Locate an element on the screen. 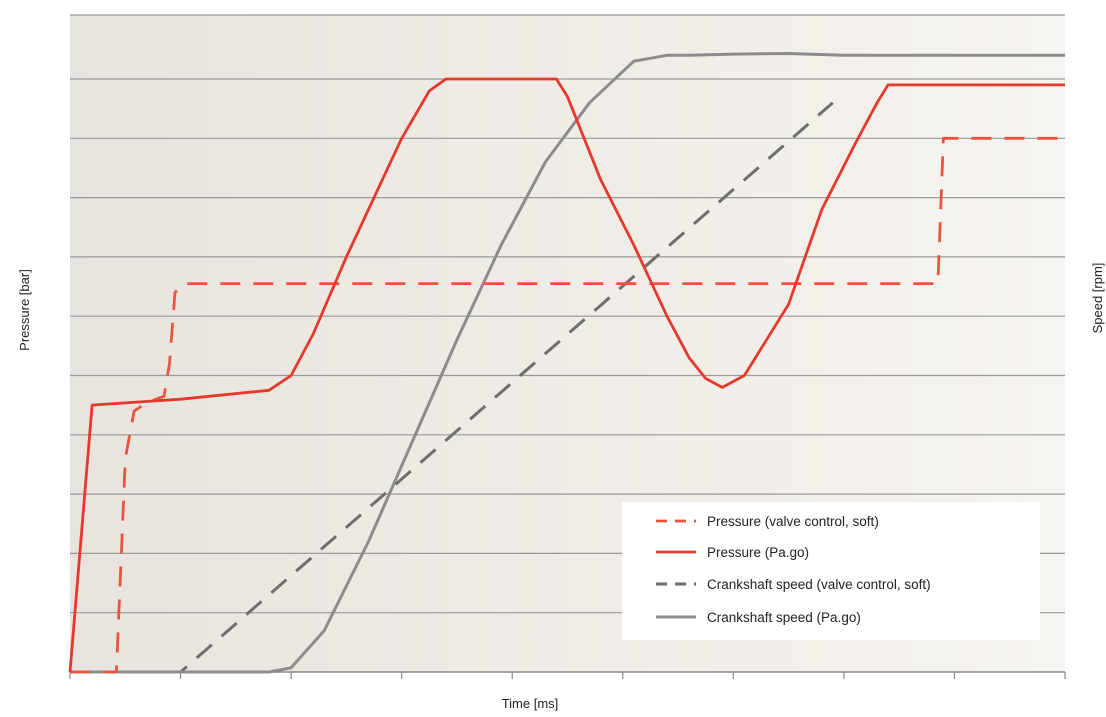  legend-label-4: Crankshaft speed (Pa.go) is located at coordinates (784, 617).